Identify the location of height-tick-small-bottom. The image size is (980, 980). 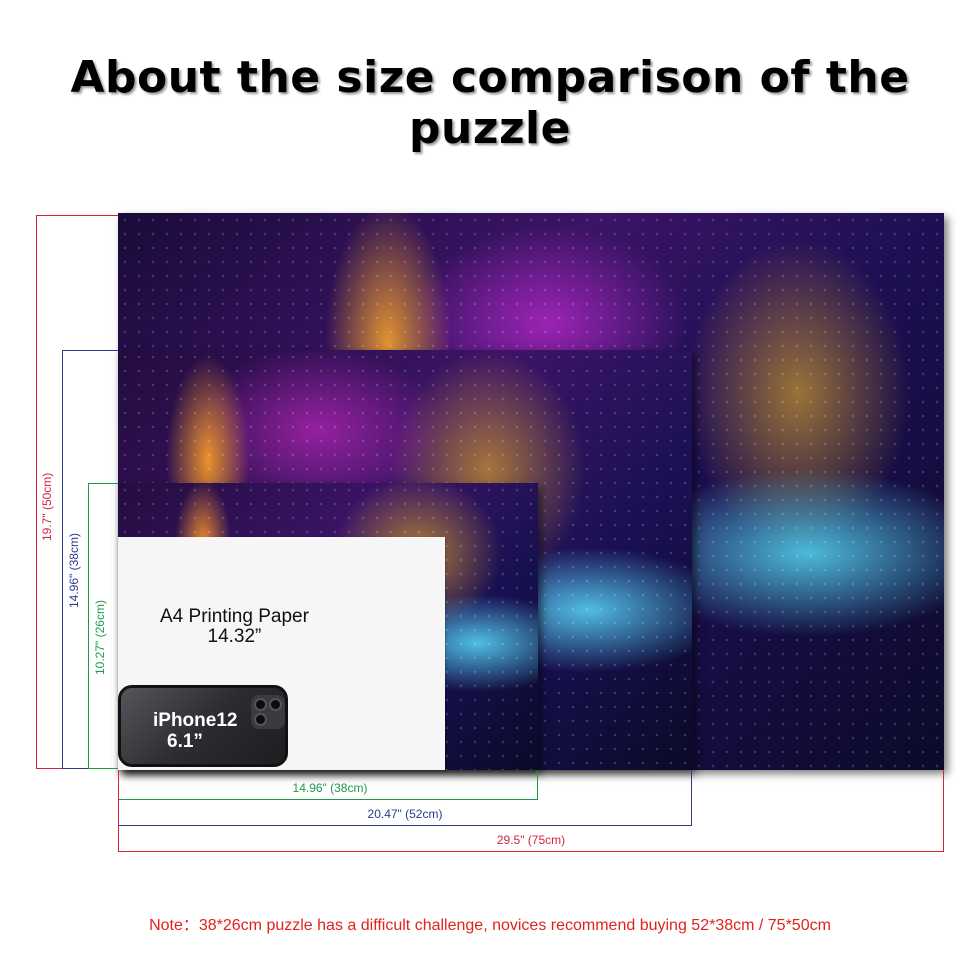
(103, 768).